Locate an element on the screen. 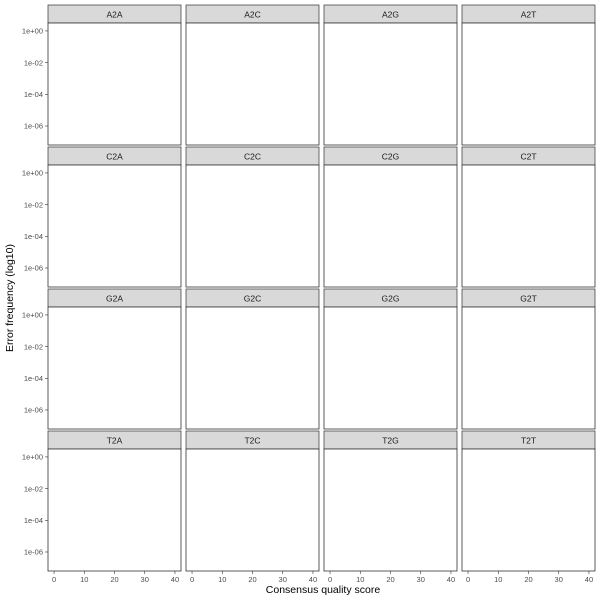 Image resolution: width=600 pixels, height=600 pixels. panel-t2g: T2G is located at coordinates (390, 501).